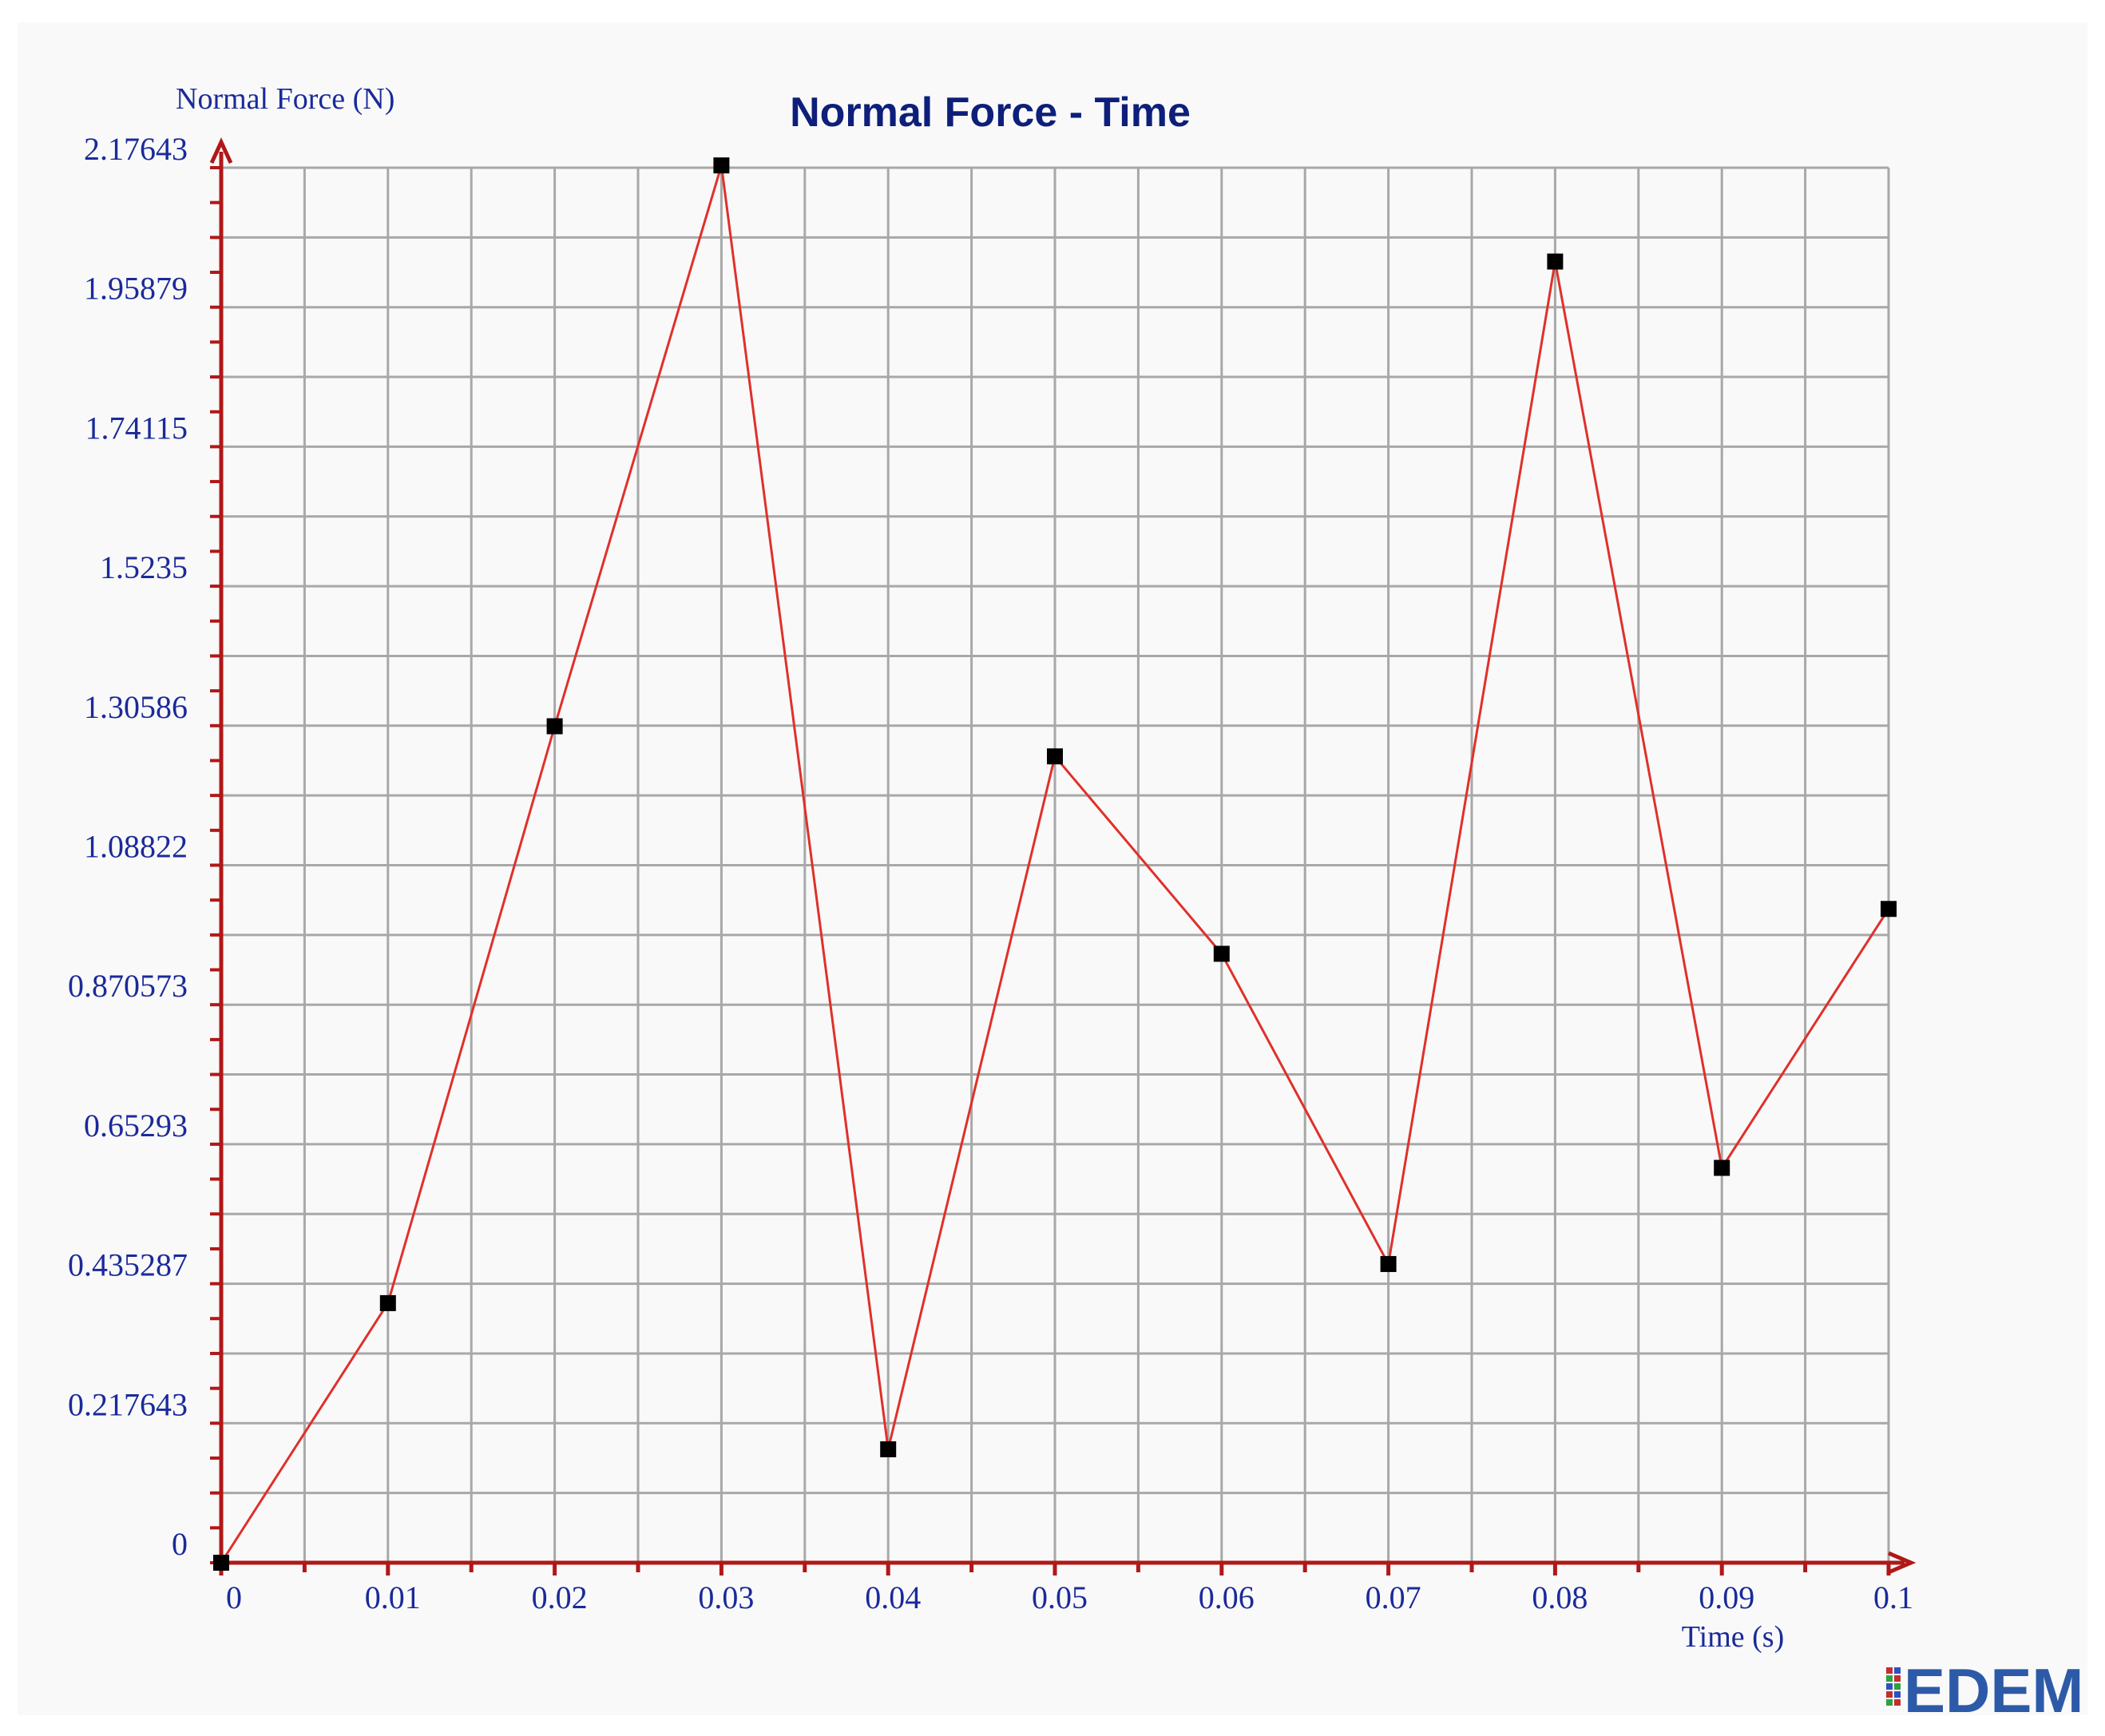  Describe the element at coordinates (1733, 1637) in the screenshot. I see `x-axis-title: Time (s)` at that location.